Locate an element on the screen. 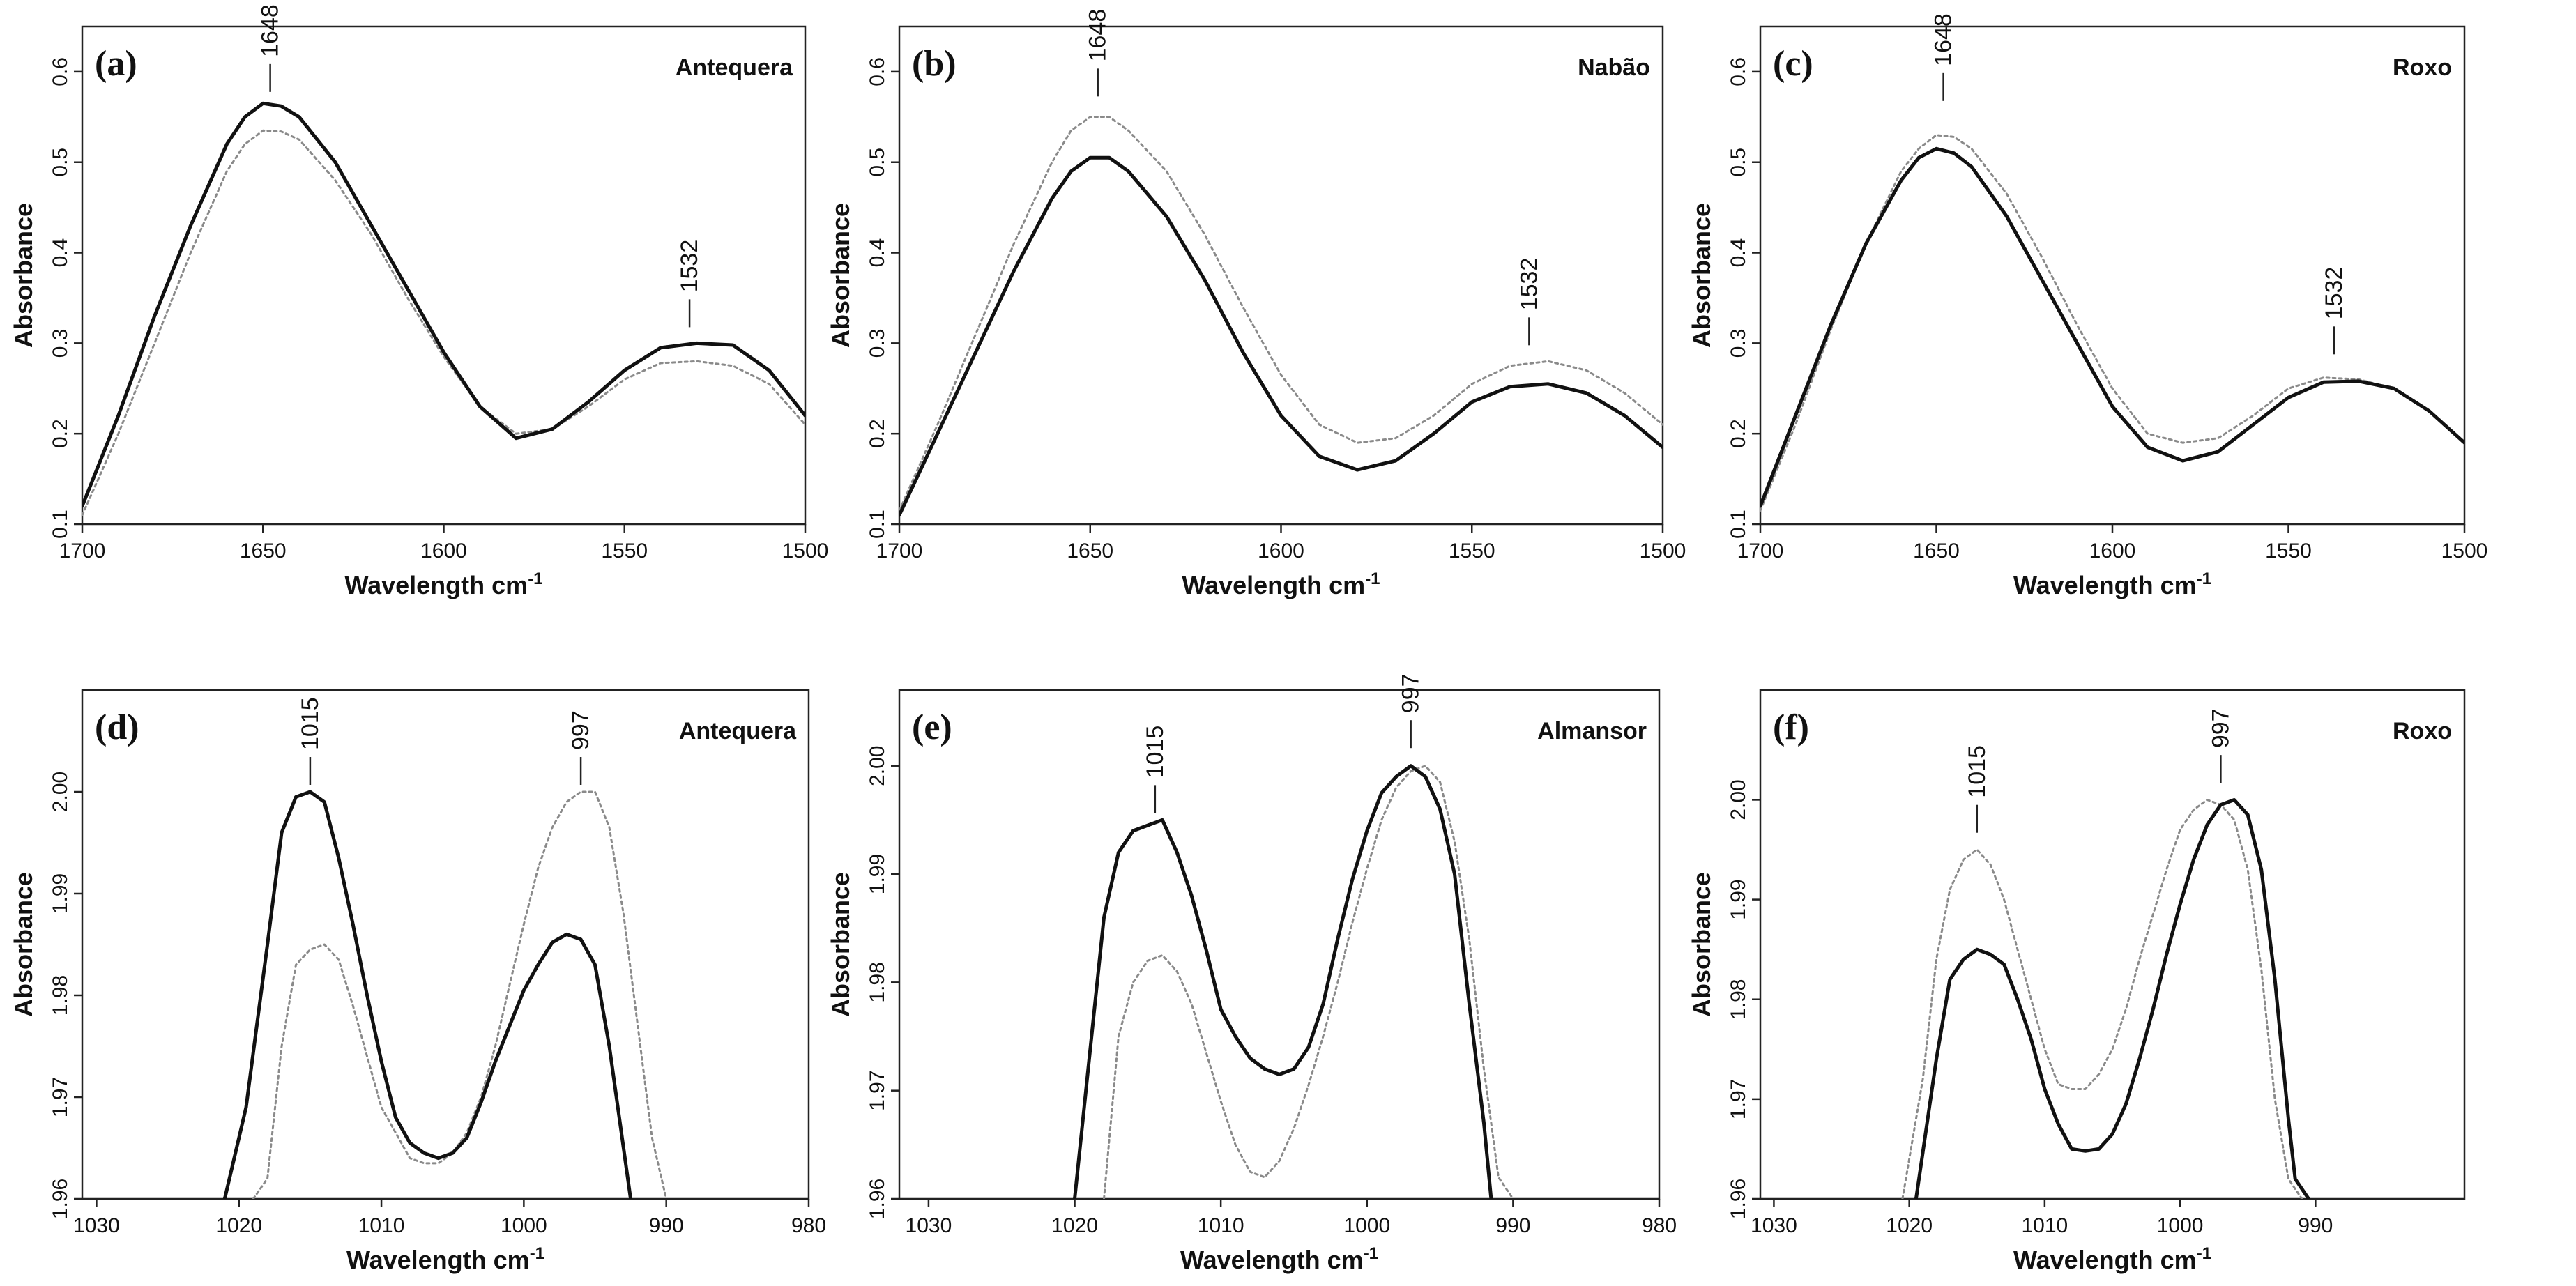 This screenshot has height=1286, width=2576. panel-label: (d) is located at coordinates (117, 727).